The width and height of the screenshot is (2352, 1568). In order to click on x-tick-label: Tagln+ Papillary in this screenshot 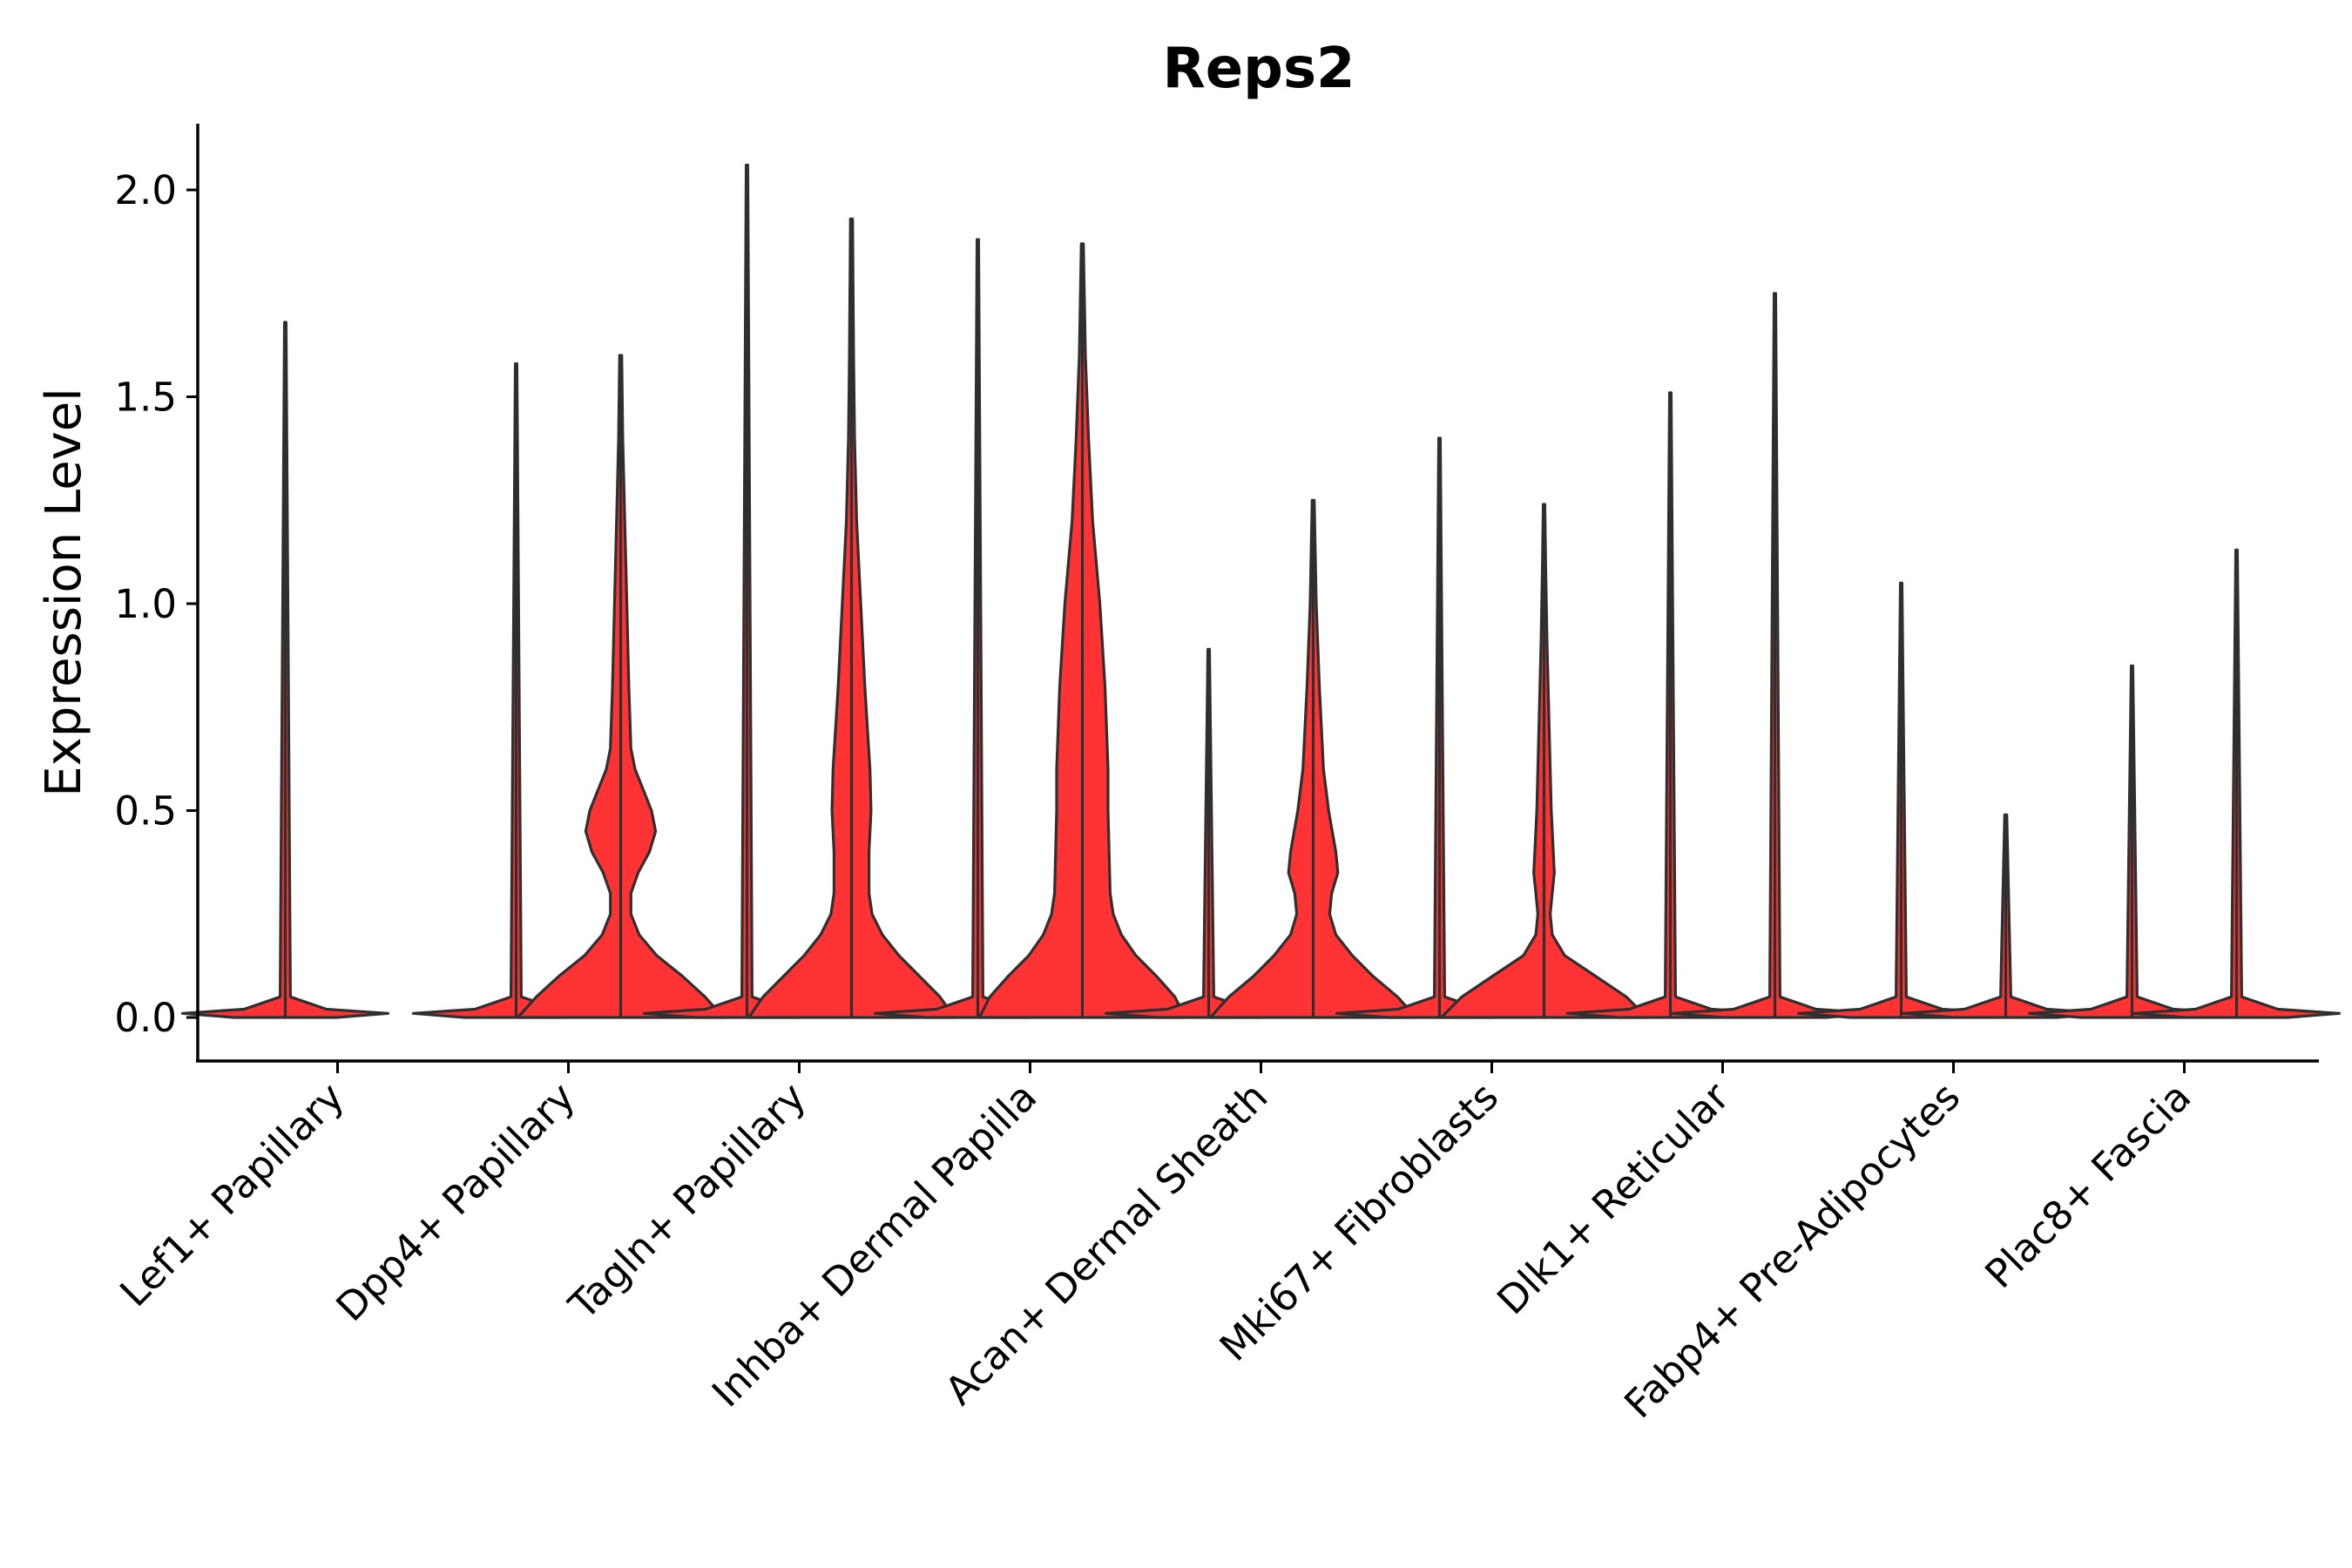, I will do `click(687, 1201)`.